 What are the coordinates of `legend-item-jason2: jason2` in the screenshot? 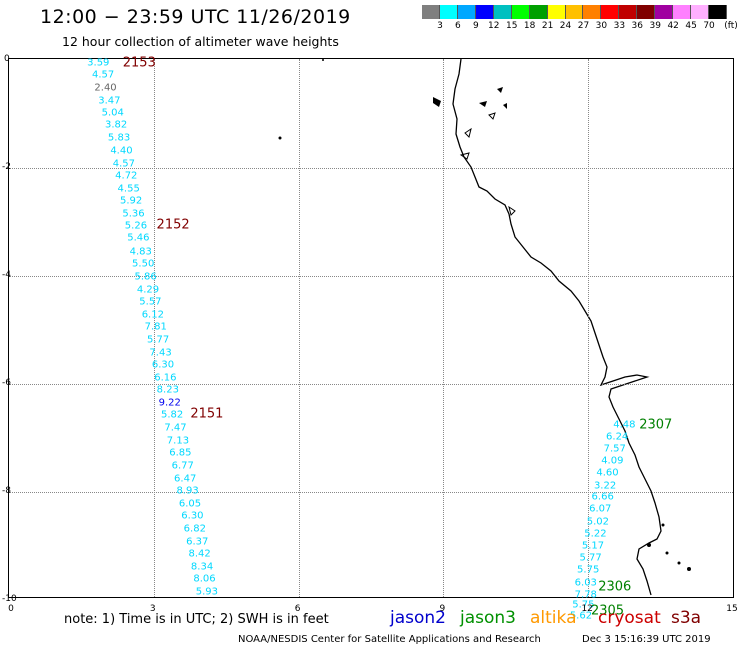 It's located at (418, 618).